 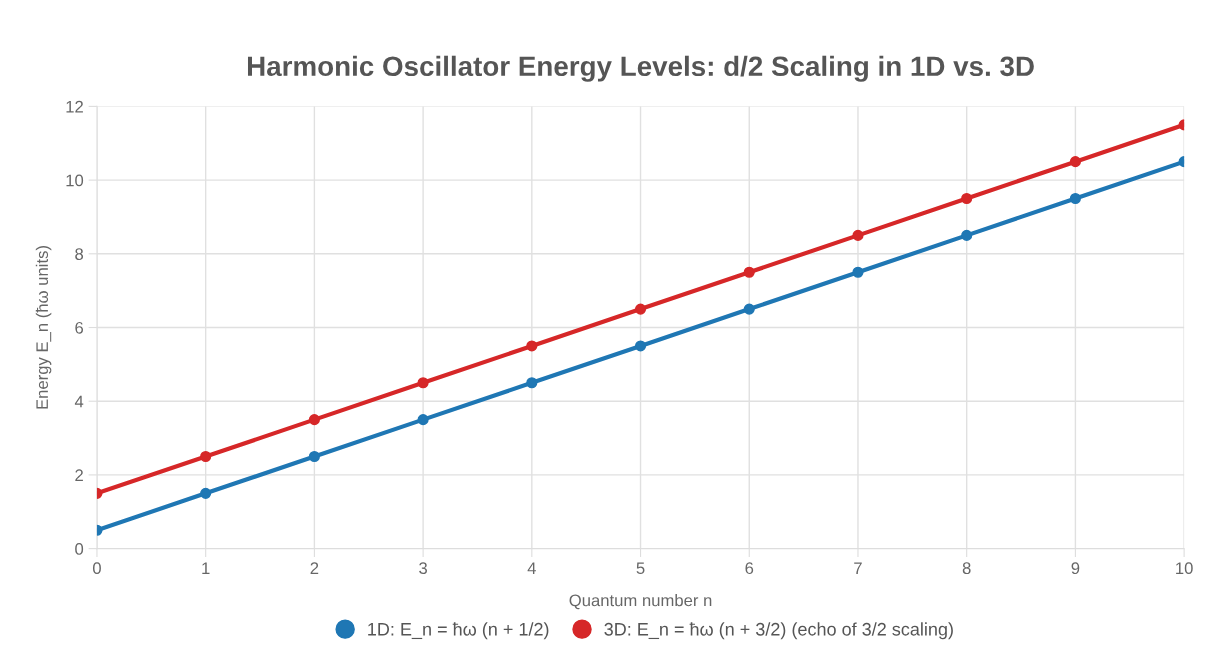 What do you see at coordinates (79, 254) in the screenshot?
I see `y-tick-label: 8` at bounding box center [79, 254].